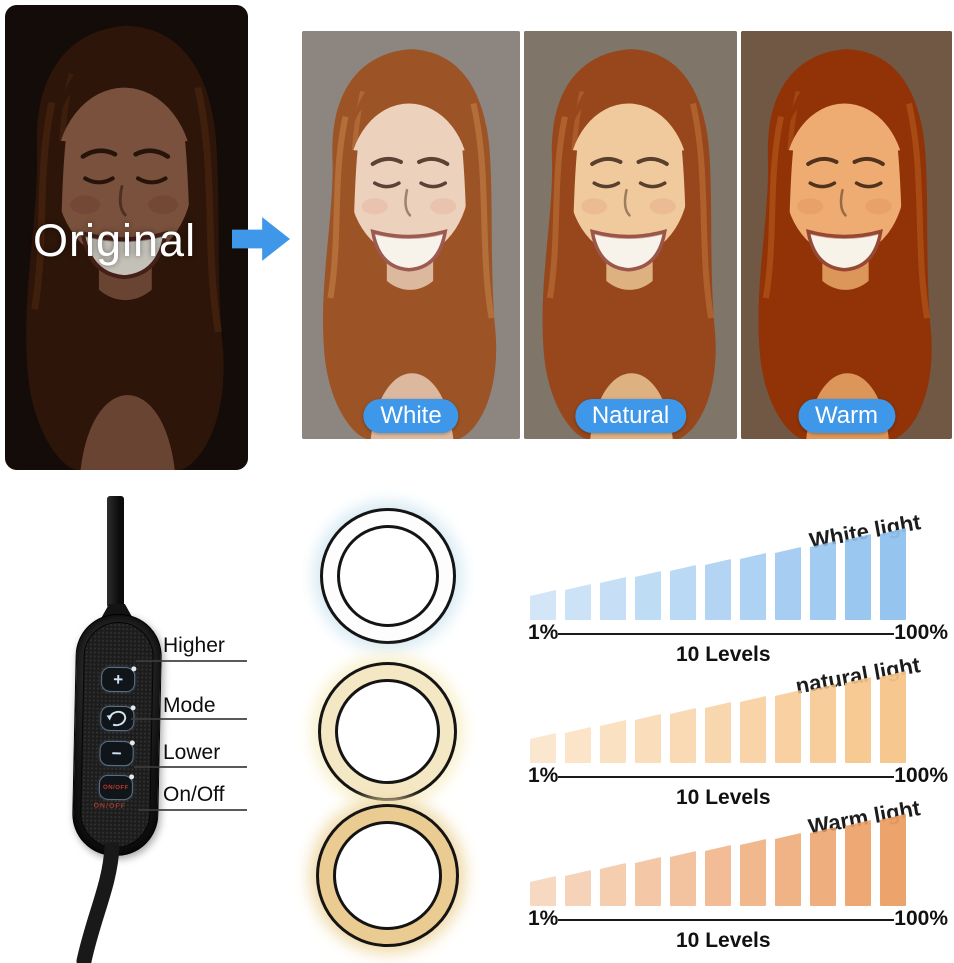  I want to click on onoff-callout-line, so click(192, 810).